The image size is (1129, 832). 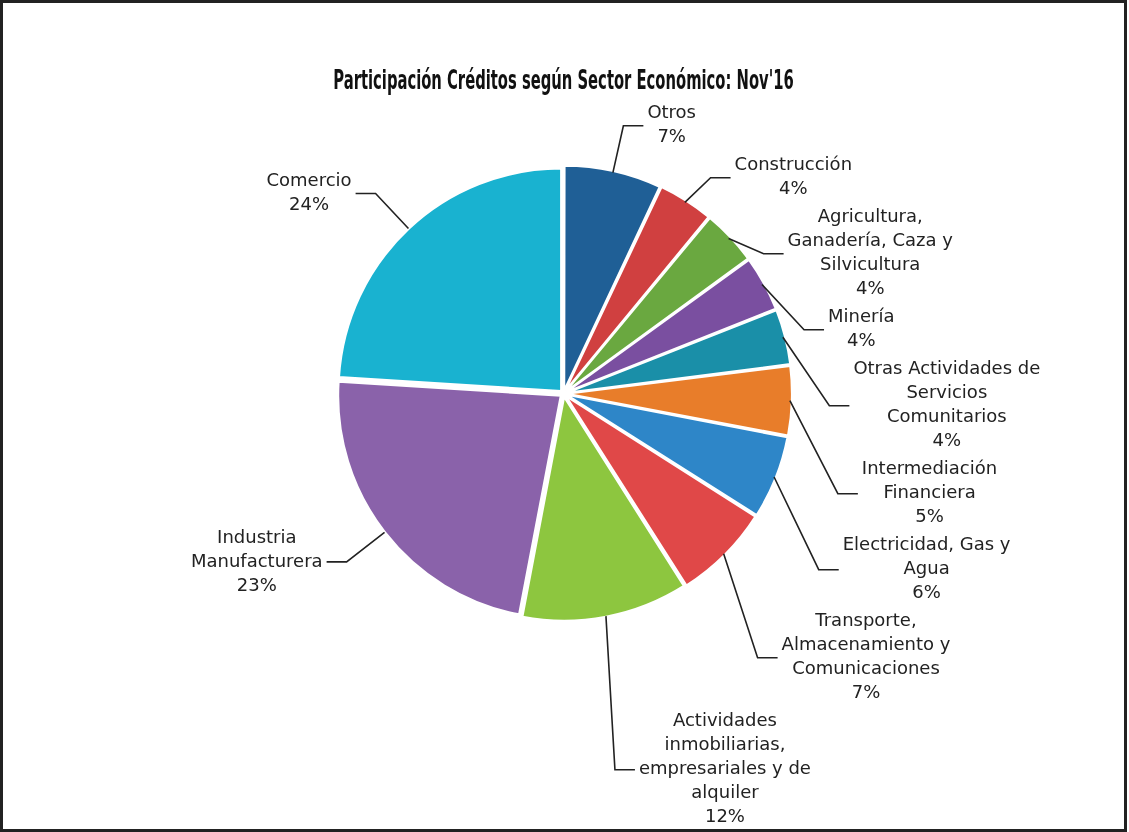 I want to click on slice-label: Otras Actividades de Servicios Comunitarios, so click(x=947, y=392).